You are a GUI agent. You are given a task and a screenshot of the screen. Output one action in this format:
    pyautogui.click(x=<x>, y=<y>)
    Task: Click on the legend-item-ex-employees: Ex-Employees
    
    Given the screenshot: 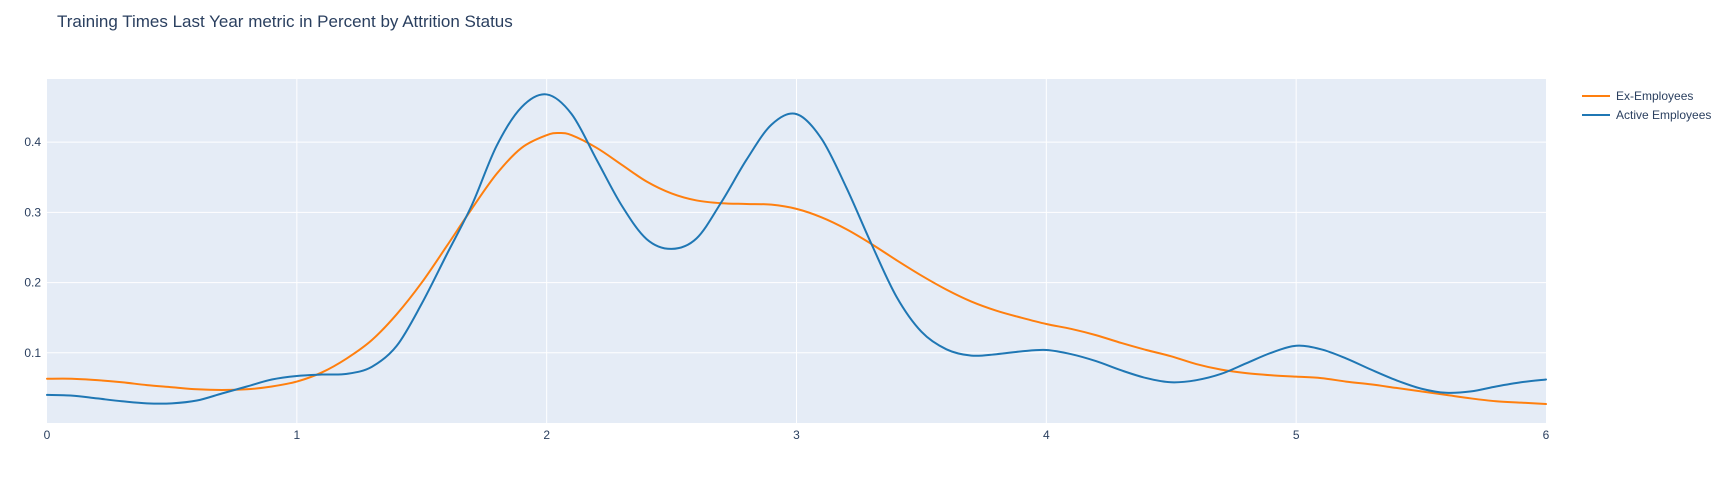 What is the action you would take?
    pyautogui.click(x=1646, y=95)
    